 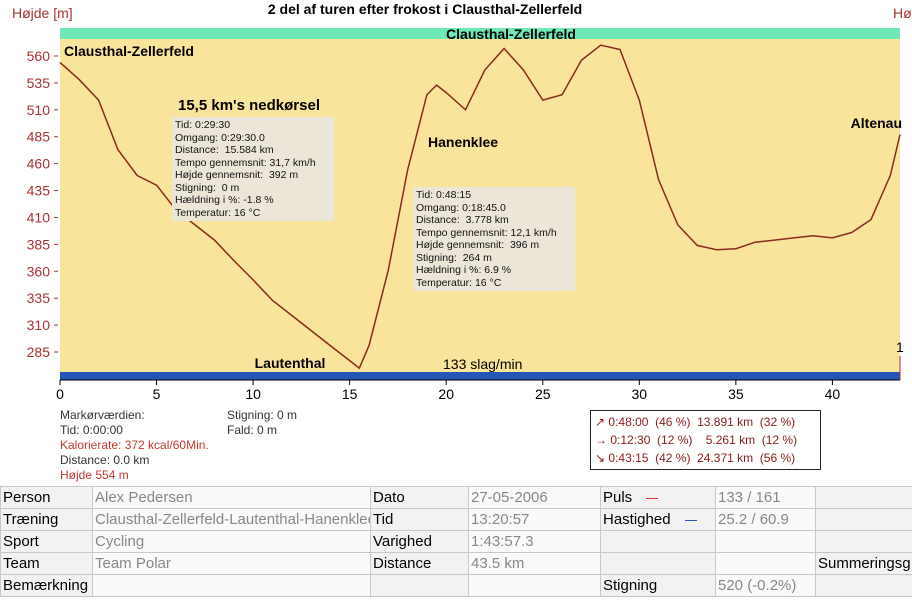 I want to click on table-cell: Cycling, so click(x=231, y=541).